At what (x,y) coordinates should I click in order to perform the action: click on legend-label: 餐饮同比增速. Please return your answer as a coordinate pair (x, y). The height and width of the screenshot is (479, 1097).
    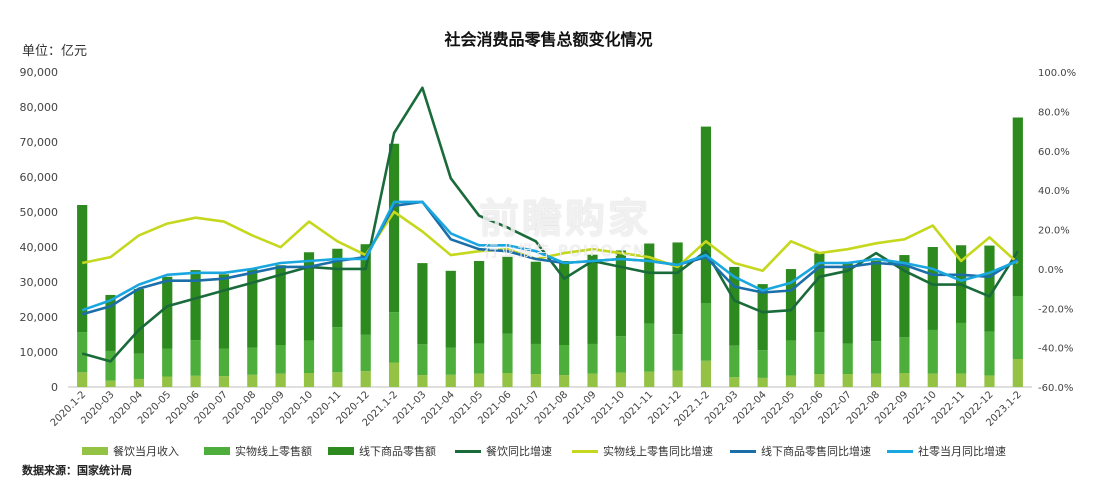
    Looking at the image, I should click on (519, 451).